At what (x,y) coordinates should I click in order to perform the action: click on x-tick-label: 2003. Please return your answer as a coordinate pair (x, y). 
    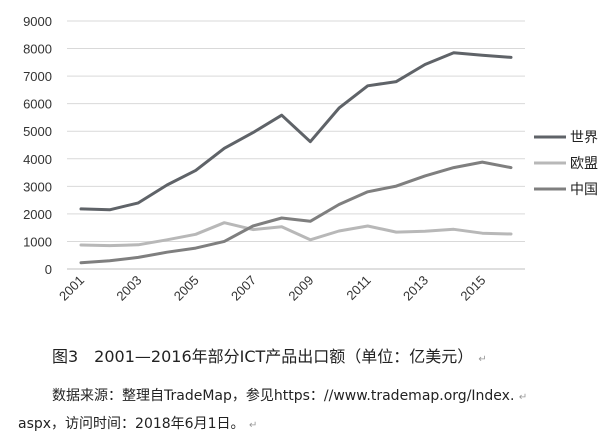
    Looking at the image, I should click on (128, 288).